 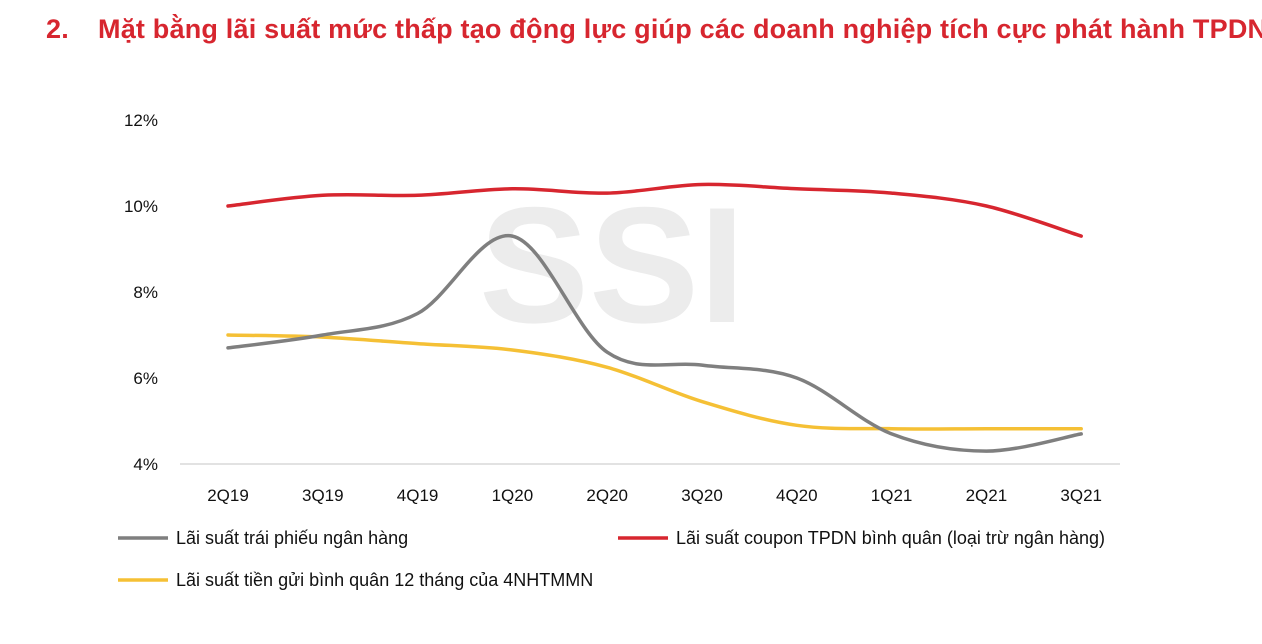 I want to click on heading-number: 2., so click(x=57, y=29).